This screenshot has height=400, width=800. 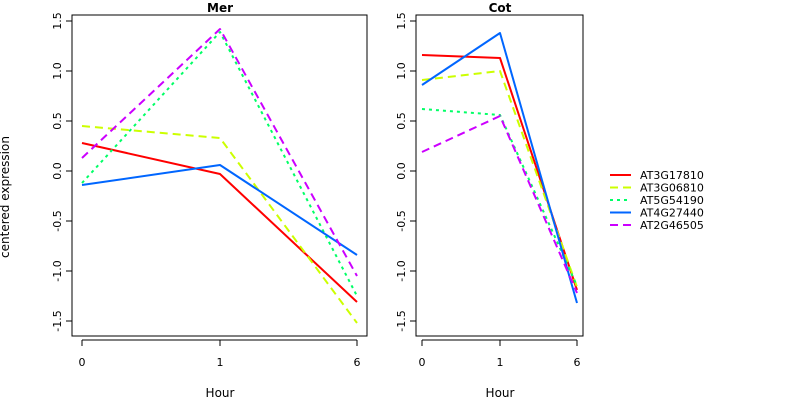 I want to click on series-line-at3g06810, so click(x=499, y=179).